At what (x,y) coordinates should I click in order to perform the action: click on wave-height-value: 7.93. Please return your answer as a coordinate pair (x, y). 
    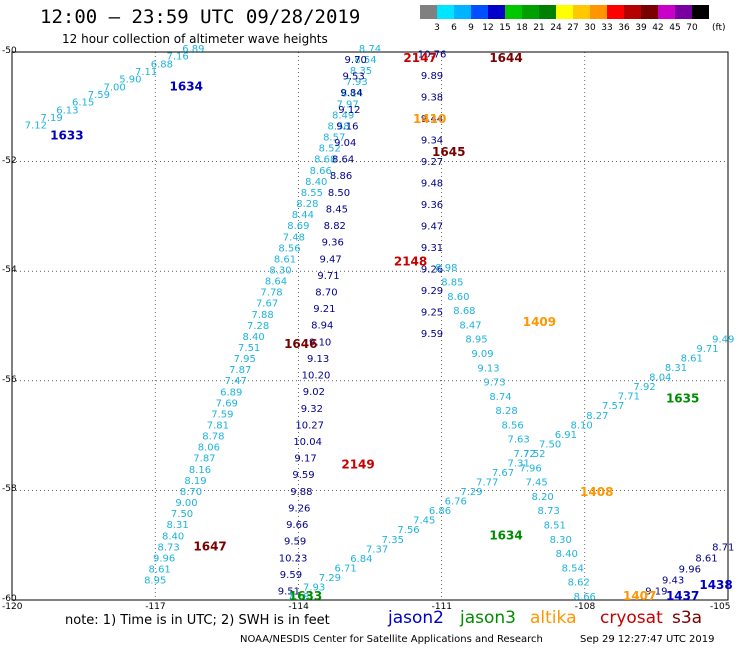
    Looking at the image, I should click on (314, 587).